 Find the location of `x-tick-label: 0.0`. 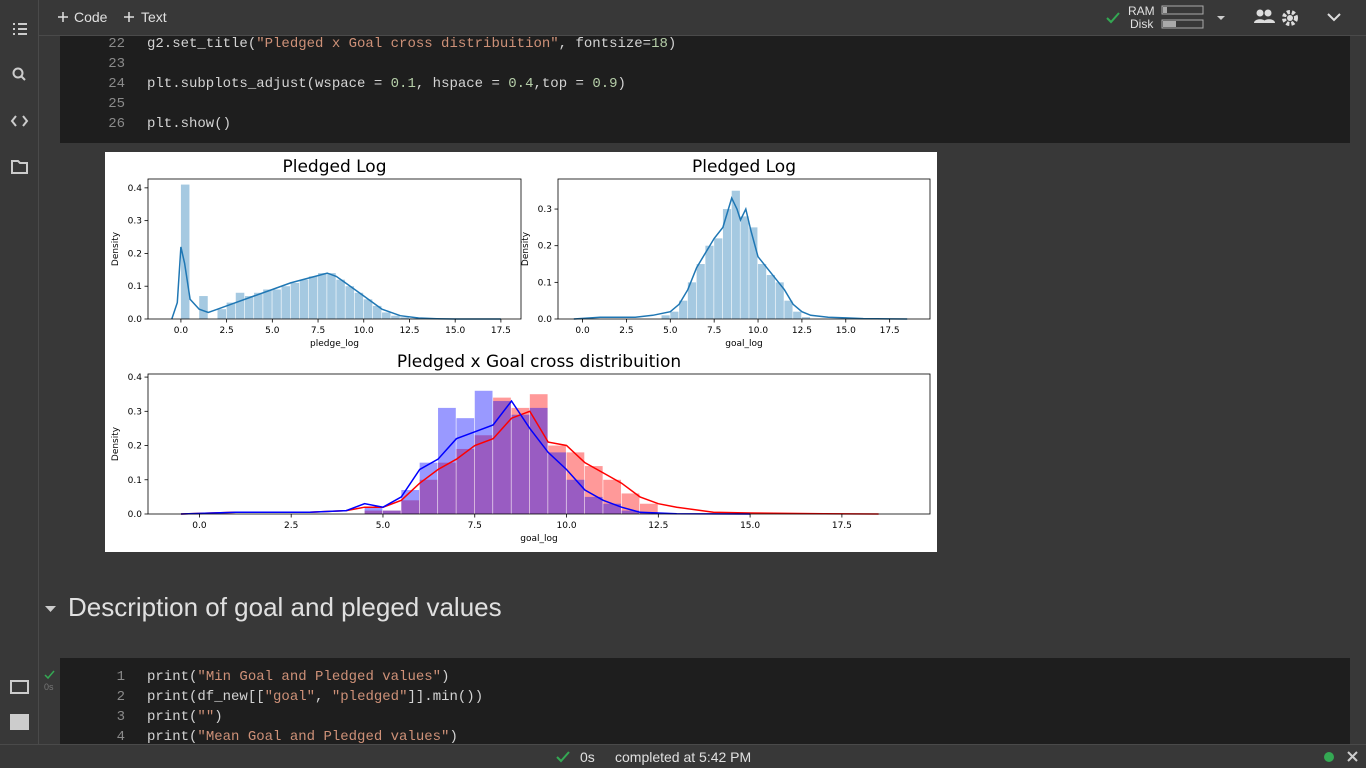

x-tick-label: 0.0 is located at coordinates (582, 331).